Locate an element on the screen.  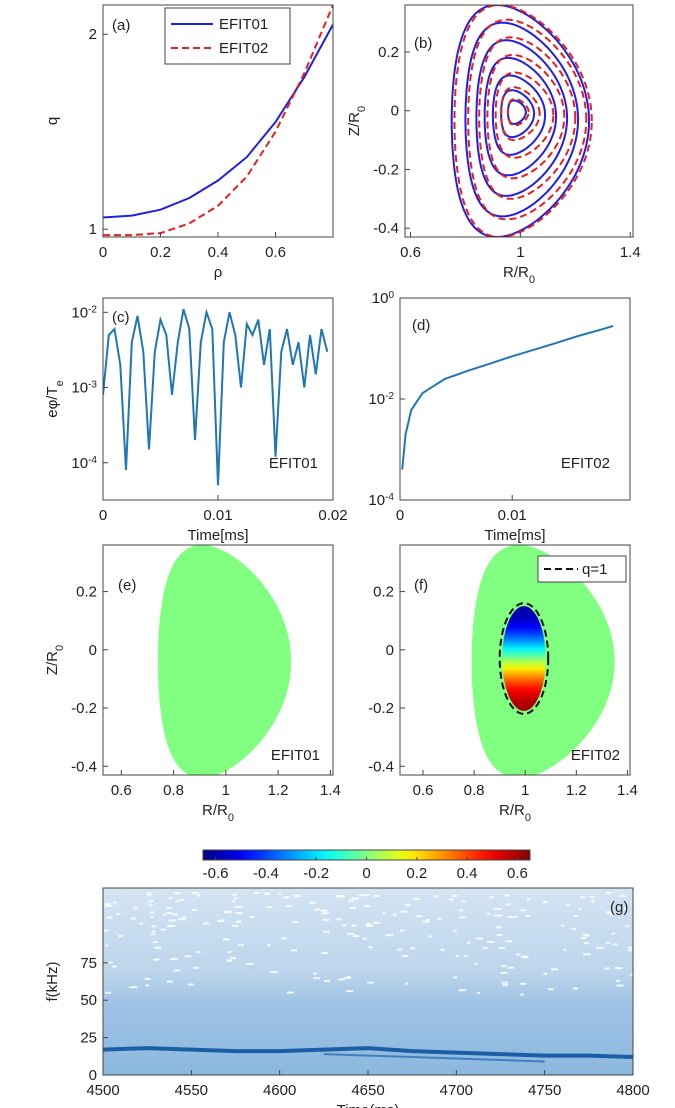
text-part: ρ is located at coordinates (218, 272).